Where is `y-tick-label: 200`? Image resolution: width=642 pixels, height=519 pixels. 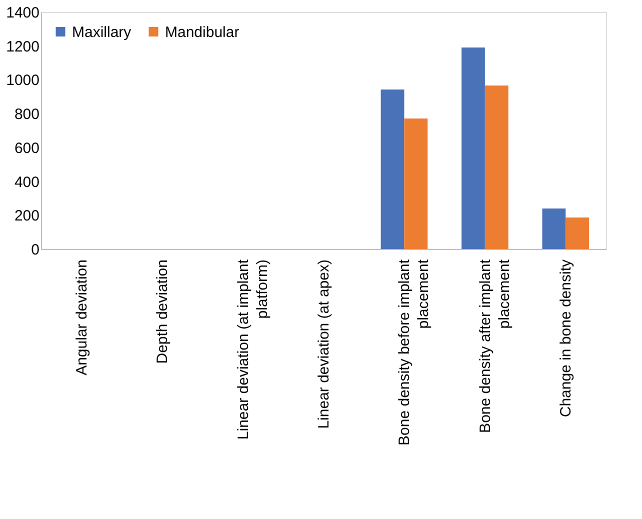
y-tick-label: 200 is located at coordinates (27, 216).